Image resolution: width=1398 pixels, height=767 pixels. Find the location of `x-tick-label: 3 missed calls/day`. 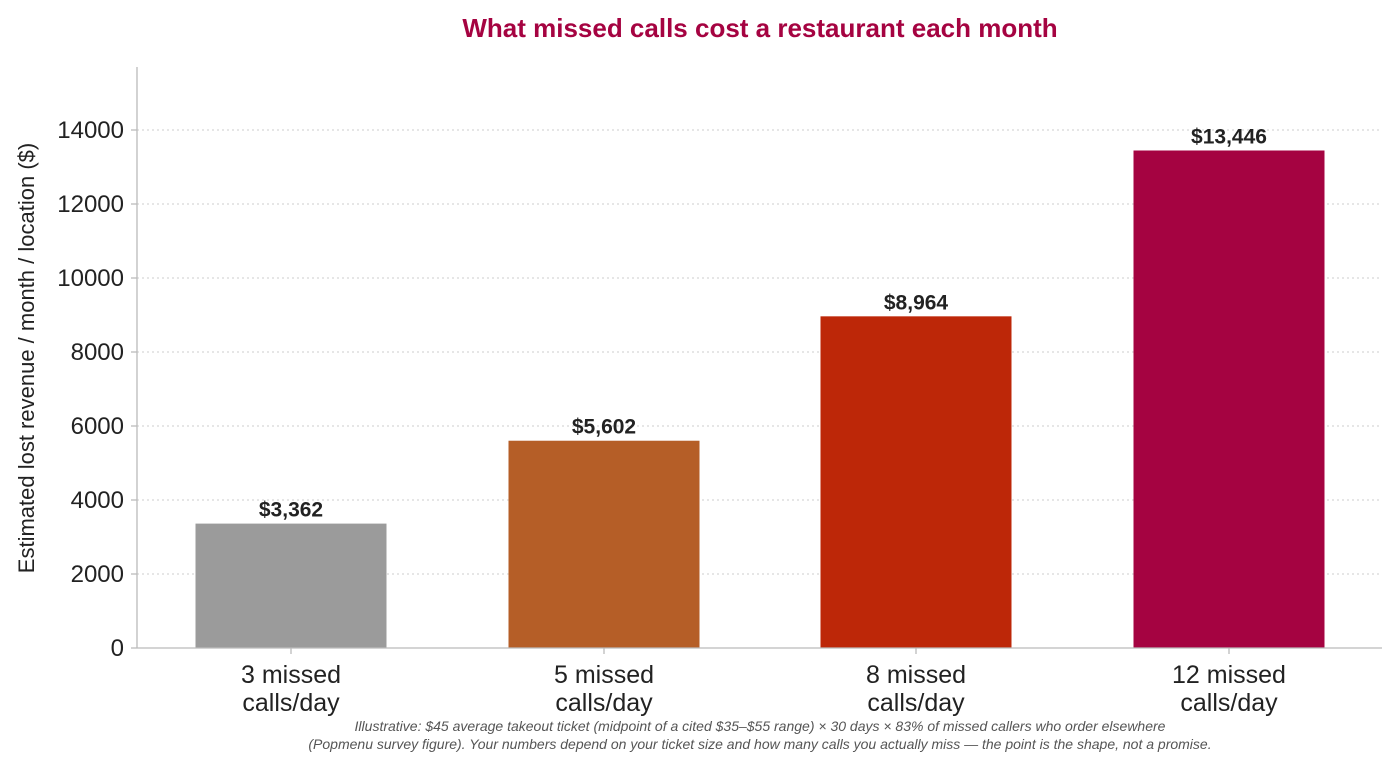

x-tick-label: 3 missed calls/day is located at coordinates (291, 689).